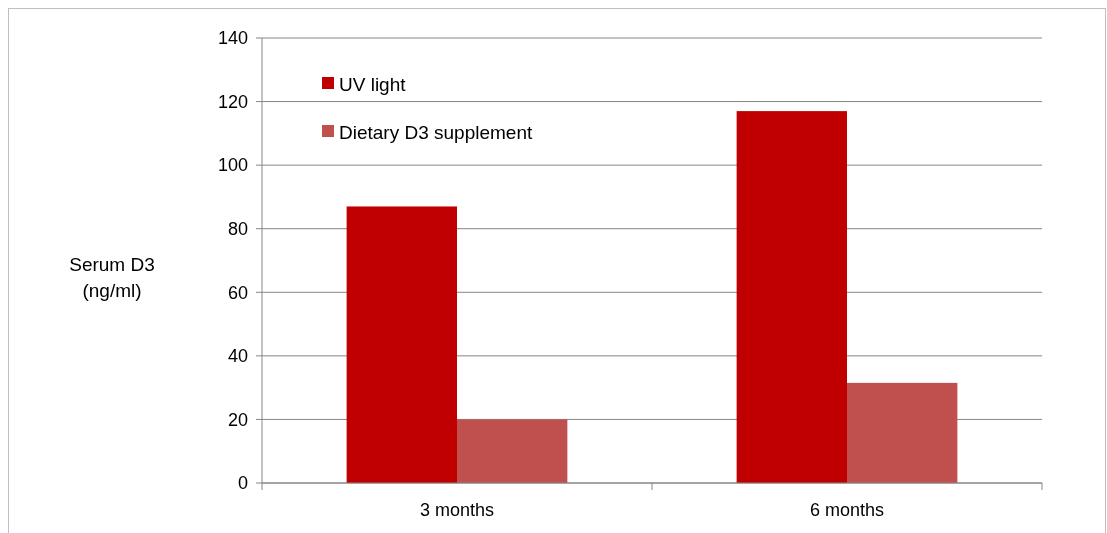  What do you see at coordinates (232, 165) in the screenshot?
I see `y-tick-label: 100` at bounding box center [232, 165].